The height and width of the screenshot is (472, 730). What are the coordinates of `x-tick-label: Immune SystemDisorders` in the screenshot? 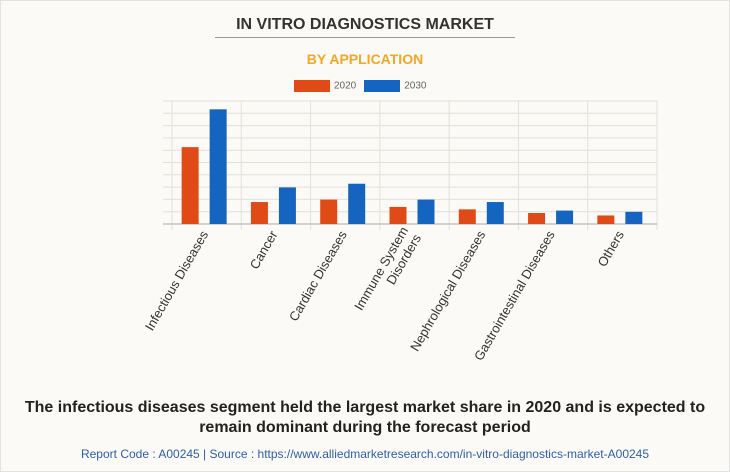 It's located at (387, 272).